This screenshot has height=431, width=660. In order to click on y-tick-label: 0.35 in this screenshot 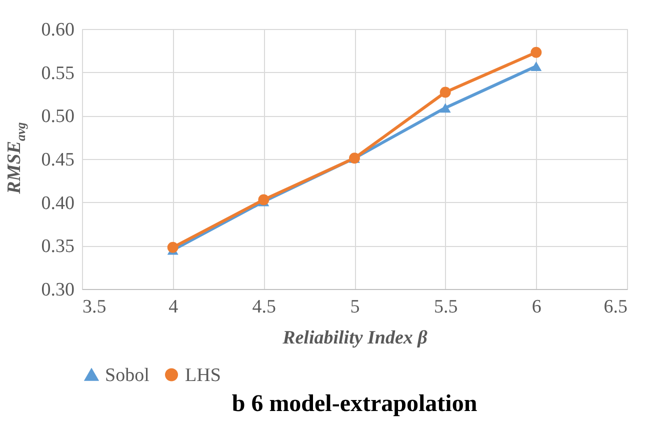, I will do `click(57, 247)`.